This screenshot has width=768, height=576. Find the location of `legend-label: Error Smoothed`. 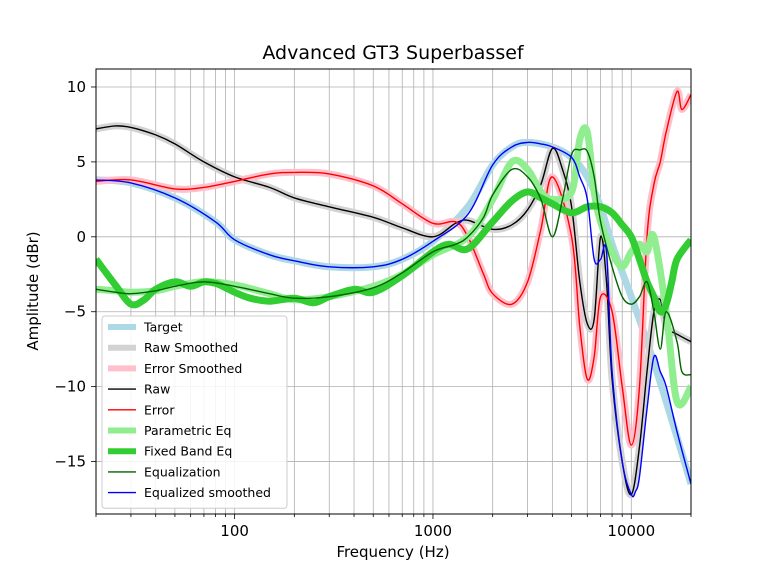

legend-label: Error Smoothed is located at coordinates (193, 368).